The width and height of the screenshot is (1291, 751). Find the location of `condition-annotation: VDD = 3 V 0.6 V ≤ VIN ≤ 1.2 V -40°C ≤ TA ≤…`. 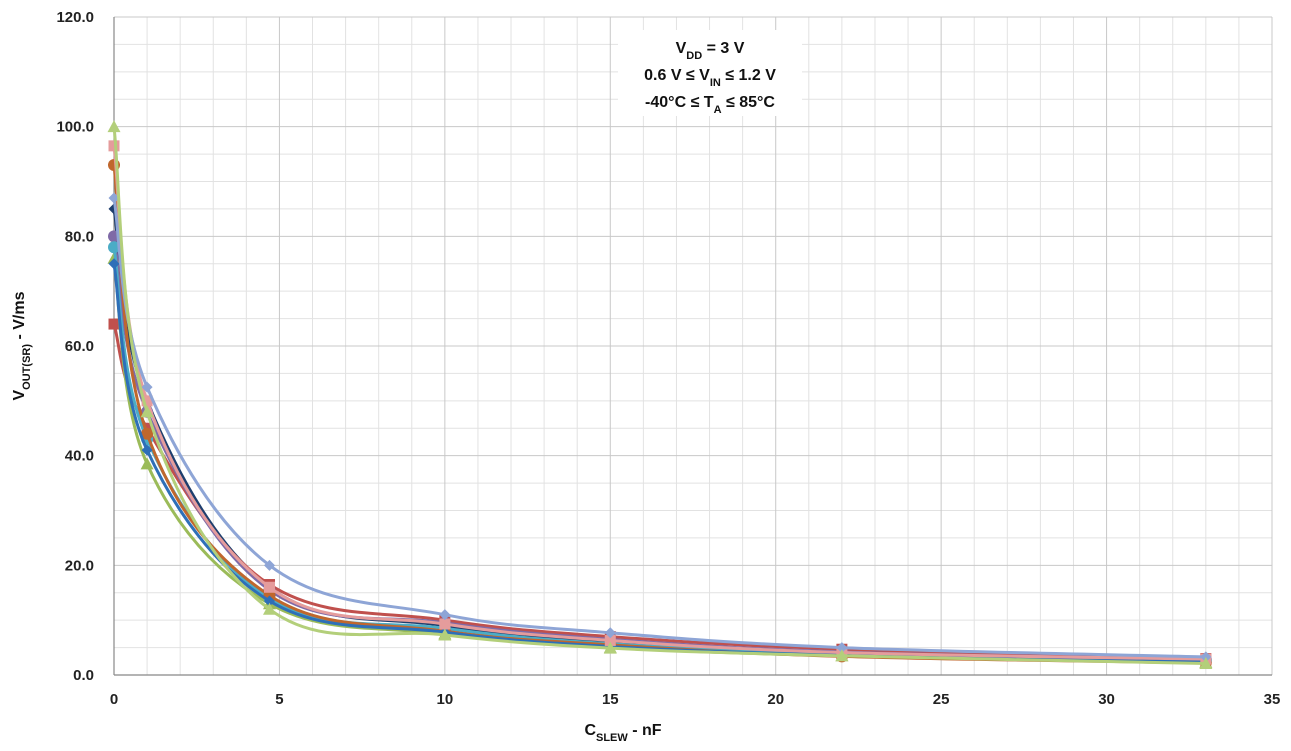

condition-annotation: VDD = 3 V 0.6 V ≤ VIN ≤ 1.2 V -40°C ≤ TA ≤… is located at coordinates (710, 73).